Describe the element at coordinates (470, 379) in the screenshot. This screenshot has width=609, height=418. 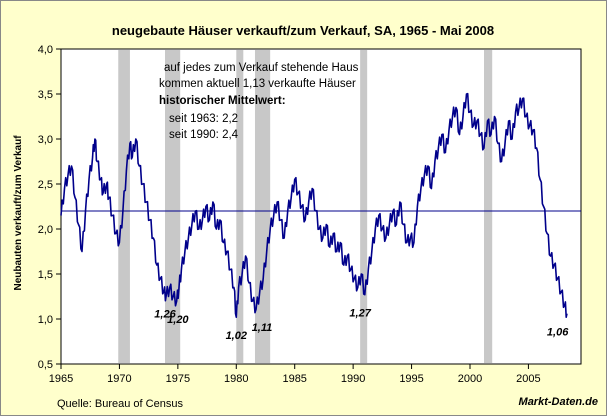
I see `x-tick-label-7: 2000` at that location.